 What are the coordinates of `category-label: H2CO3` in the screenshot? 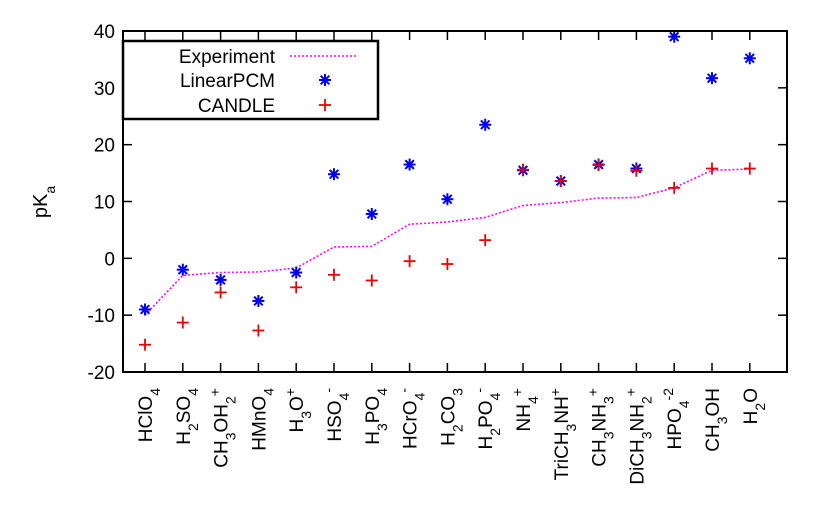 It's located at (451, 417).